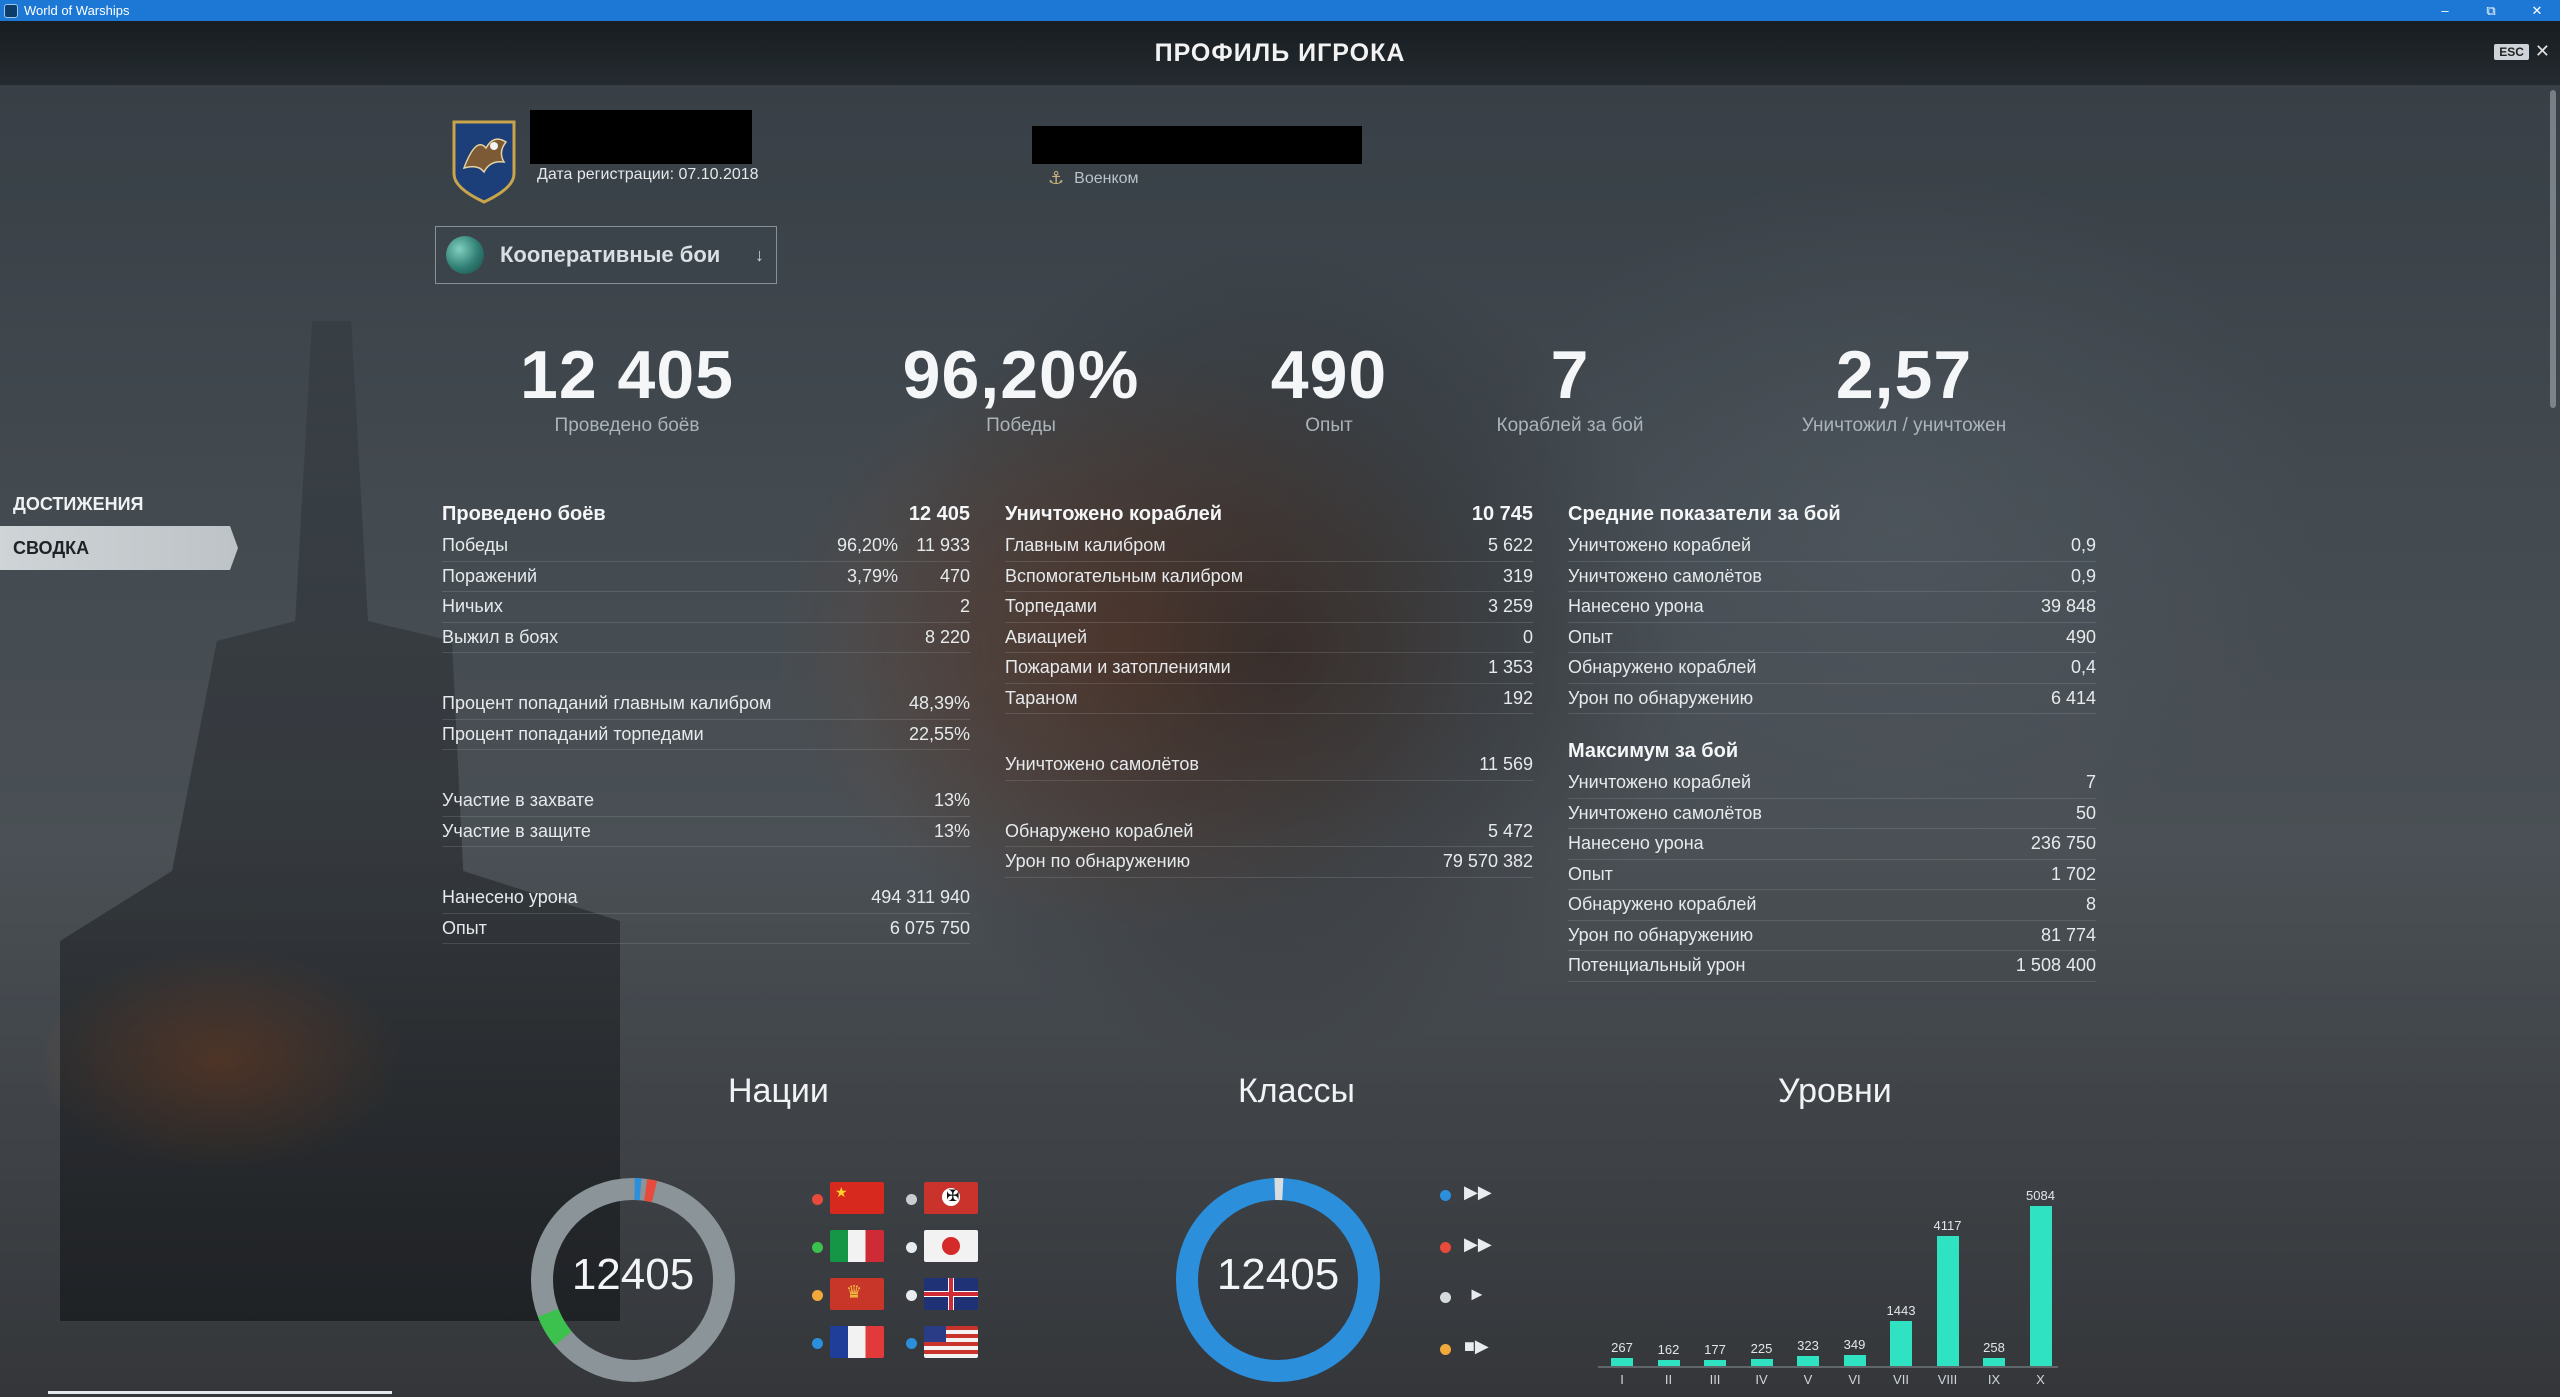 This screenshot has width=2560, height=1397. I want to click on profile-header: ПРОФИЛЬ ИГРОКА ESC ✕, so click(1280, 53).